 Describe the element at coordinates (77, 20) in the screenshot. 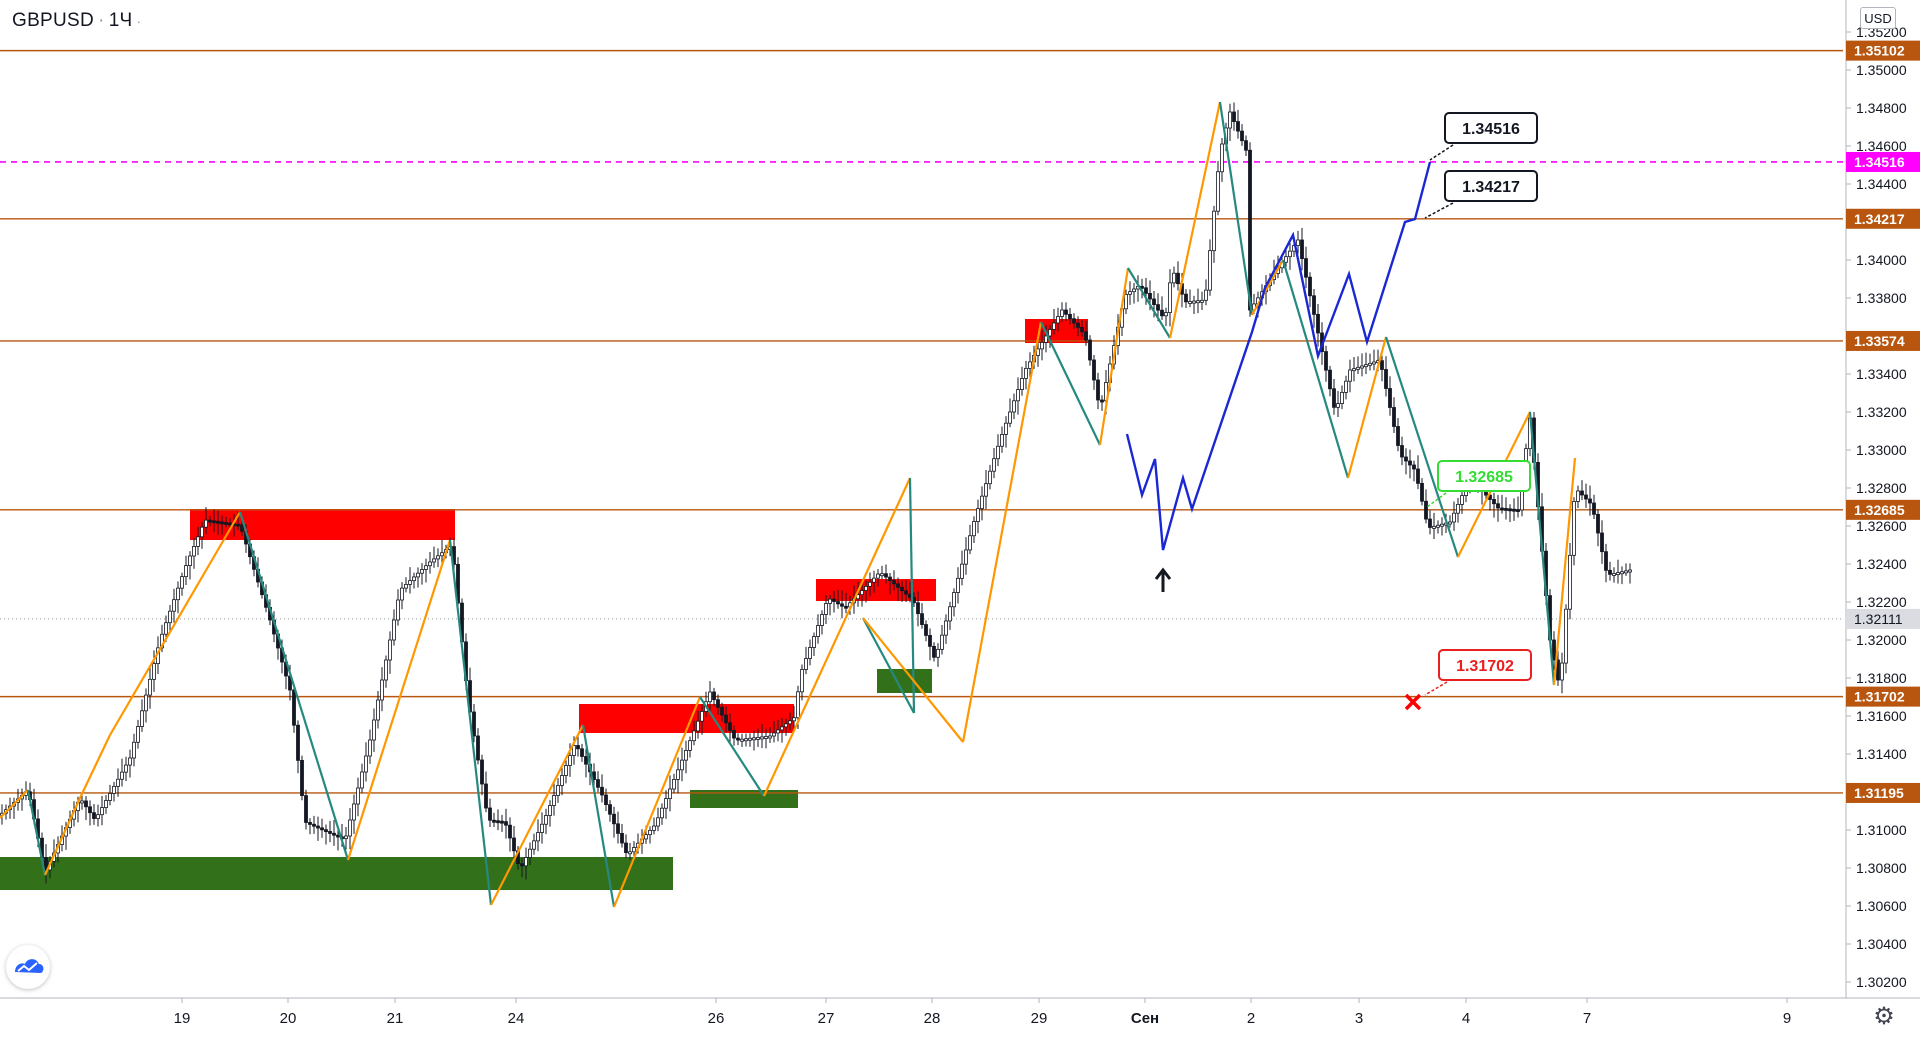

I see `symbol-legend: GBPUSD · 1Ч ·` at that location.